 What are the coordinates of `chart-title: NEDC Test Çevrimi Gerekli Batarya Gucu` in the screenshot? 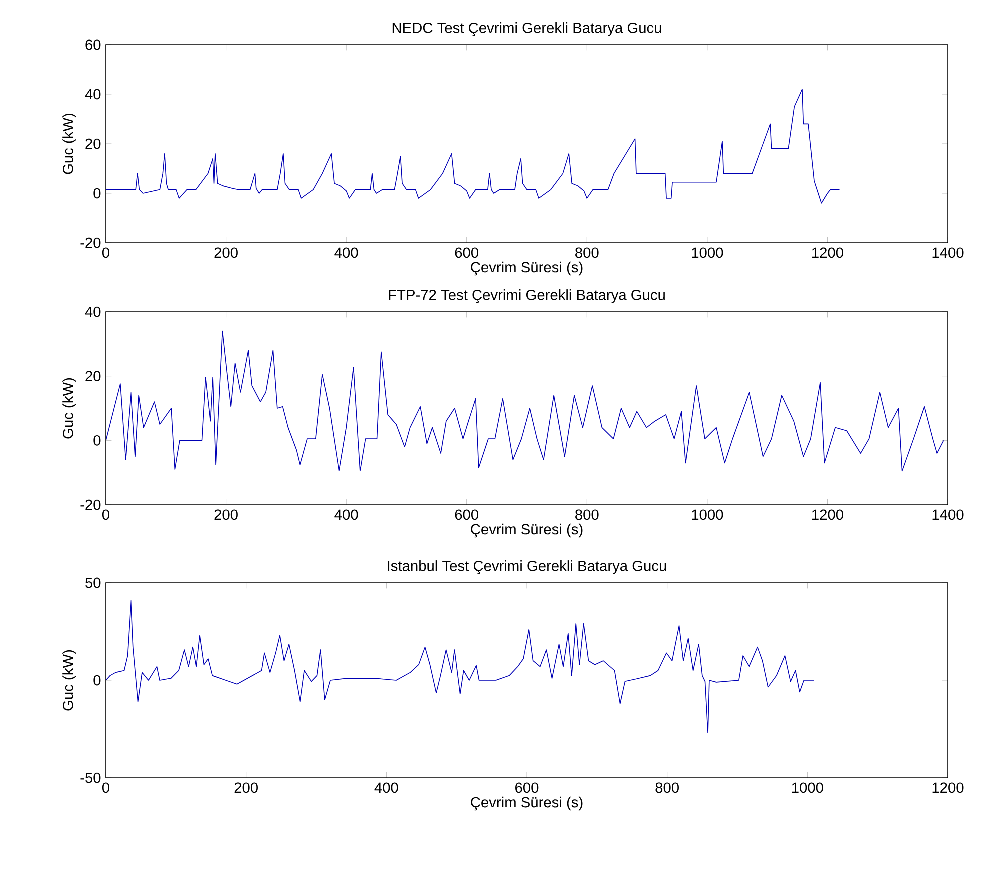 It's located at (527, 29).